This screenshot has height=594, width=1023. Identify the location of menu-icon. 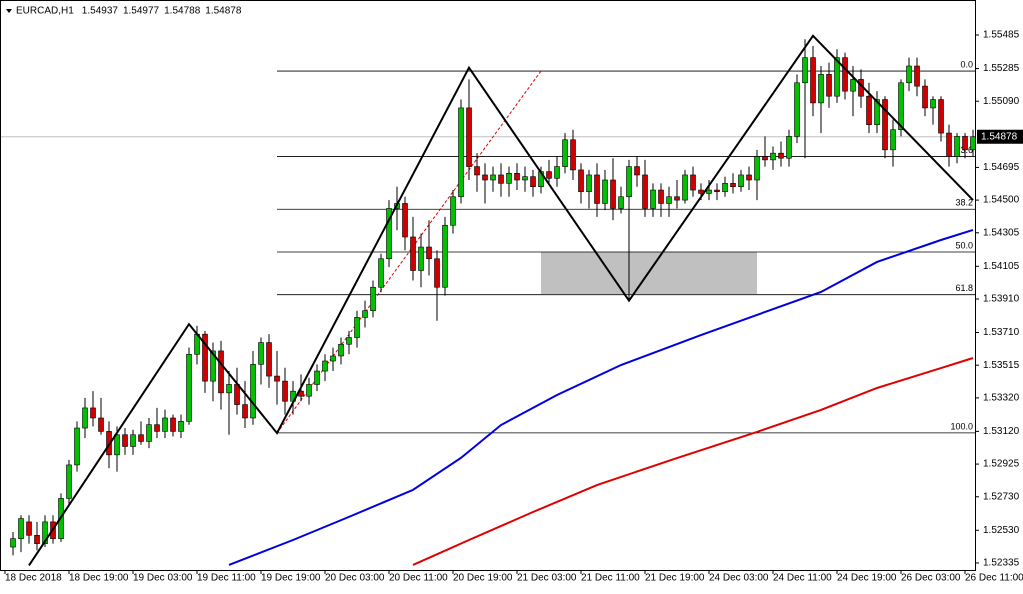
(9, 11).